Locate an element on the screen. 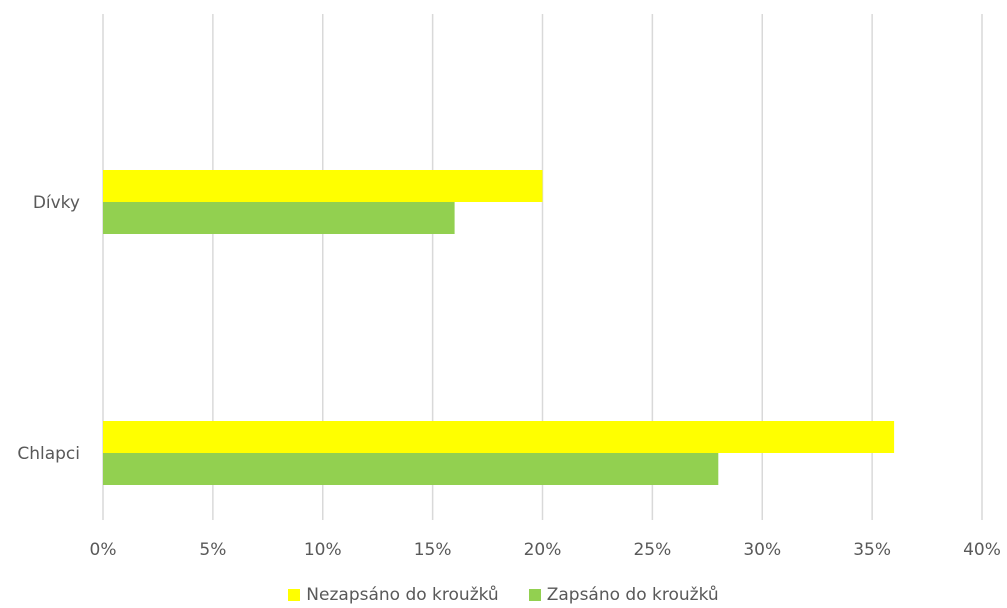 The image size is (1007, 608). x-tick-label-2: 10% is located at coordinates (323, 550).